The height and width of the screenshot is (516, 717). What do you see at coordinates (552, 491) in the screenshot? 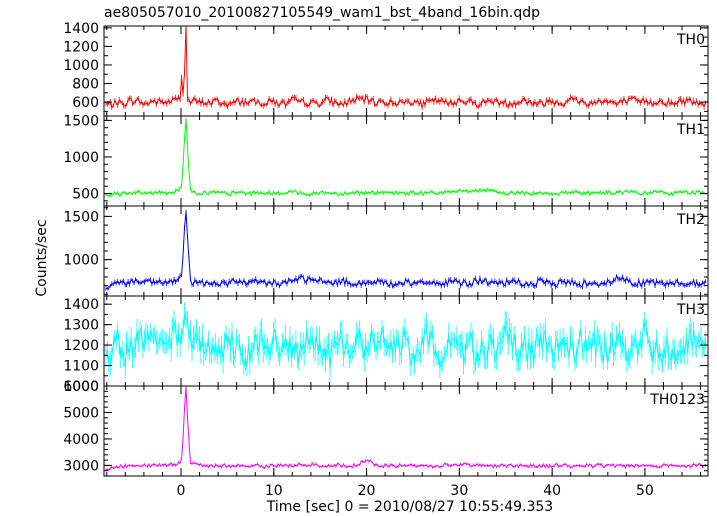
I see `x-tick-label: 40` at bounding box center [552, 491].